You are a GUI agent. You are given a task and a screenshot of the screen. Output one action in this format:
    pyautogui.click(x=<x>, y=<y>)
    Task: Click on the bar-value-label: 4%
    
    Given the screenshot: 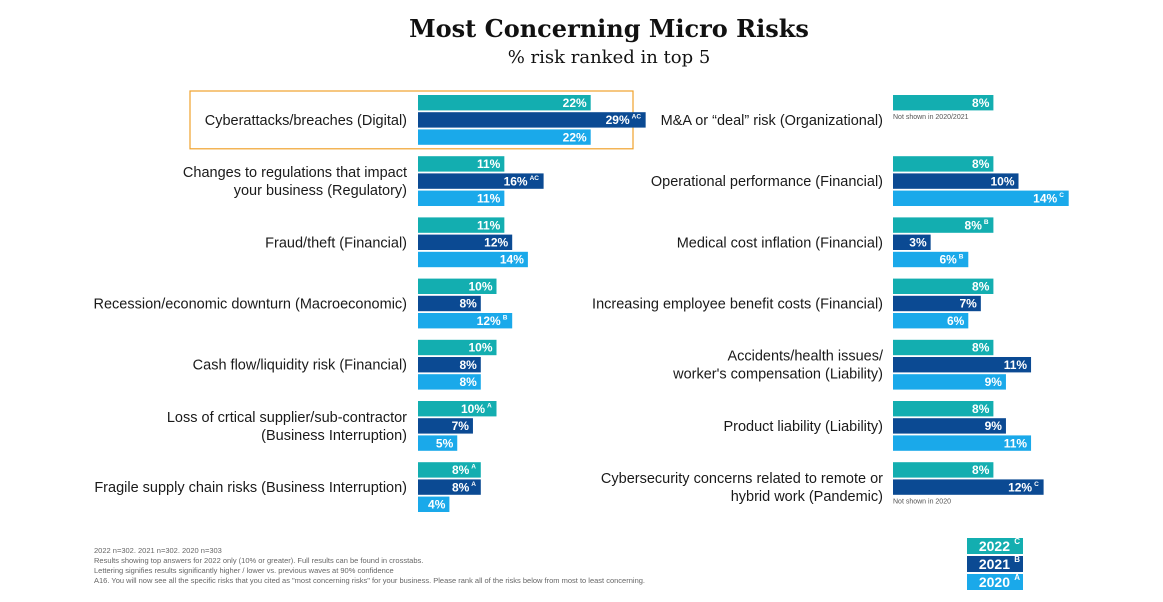 What is the action you would take?
    pyautogui.click(x=437, y=505)
    